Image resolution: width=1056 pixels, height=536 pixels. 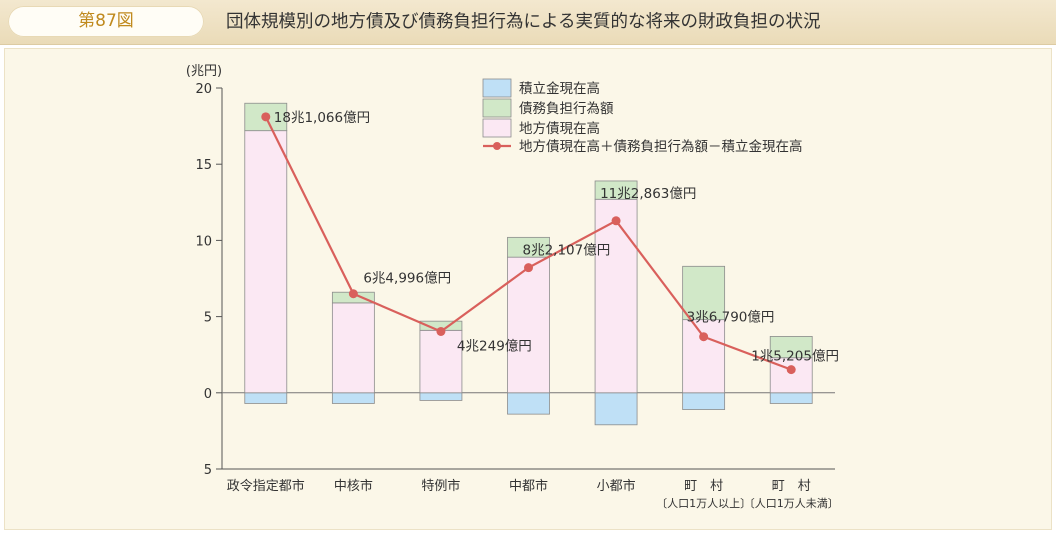 What do you see at coordinates (567, 251) in the screenshot?
I see `data-label: 8兆2,107億円` at bounding box center [567, 251].